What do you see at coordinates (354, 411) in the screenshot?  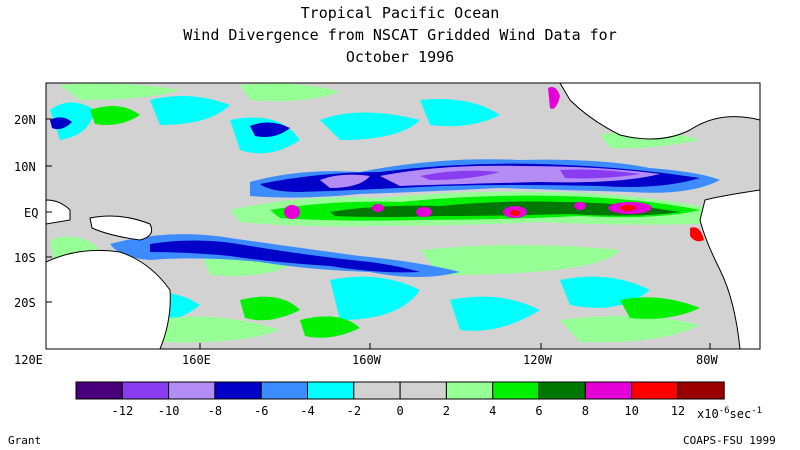 I see `colorbar-tick-label: -2` at bounding box center [354, 411].